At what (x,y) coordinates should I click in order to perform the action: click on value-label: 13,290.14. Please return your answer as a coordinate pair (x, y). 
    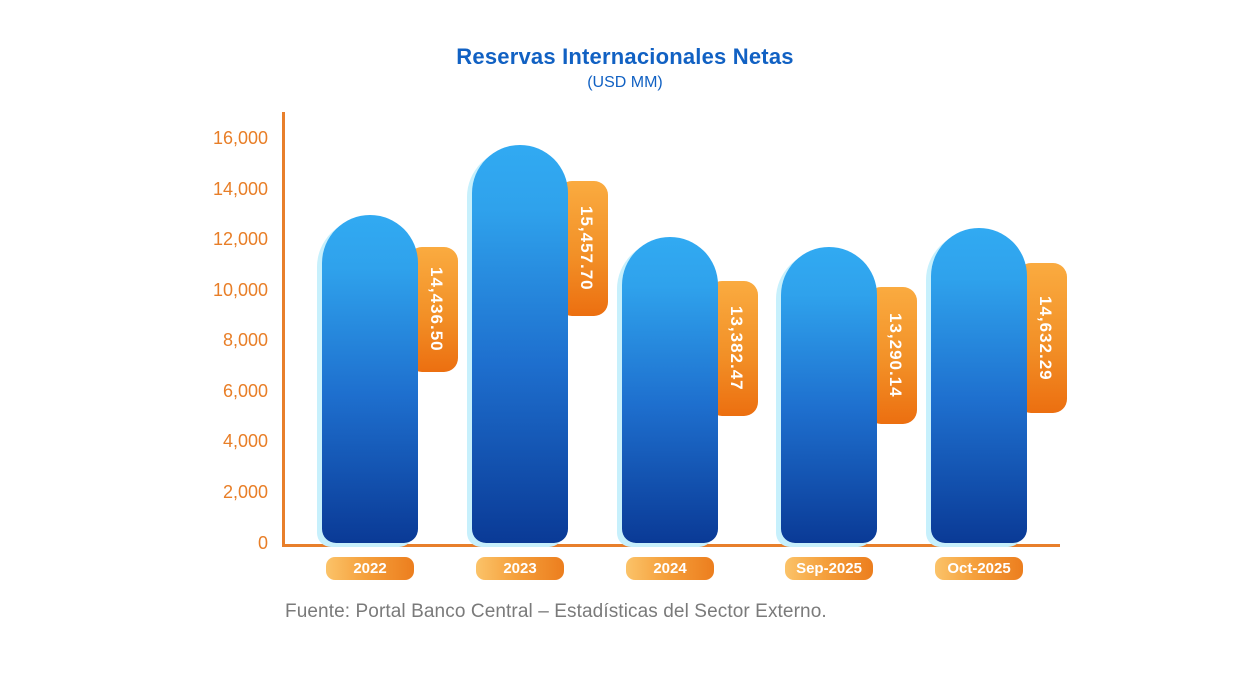
    Looking at the image, I should click on (895, 355).